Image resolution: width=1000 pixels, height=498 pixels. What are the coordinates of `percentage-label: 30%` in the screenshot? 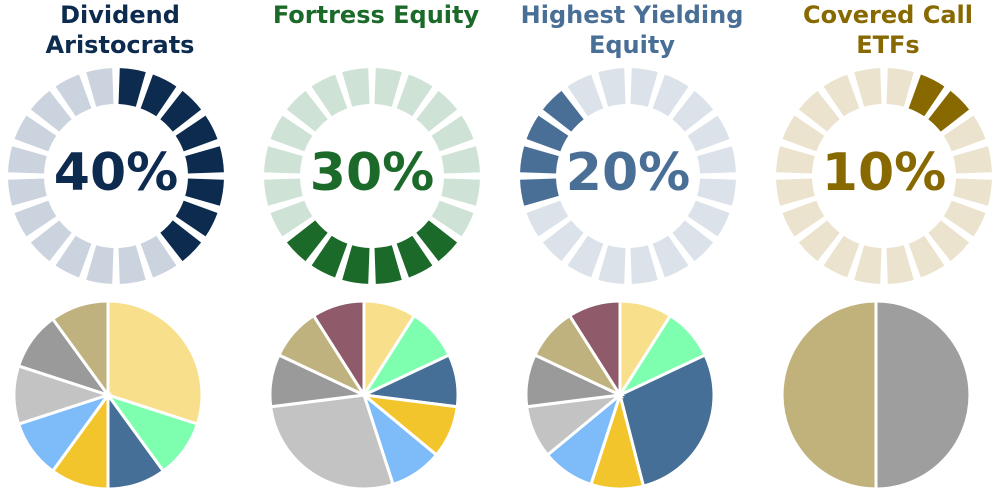 It's located at (372, 173).